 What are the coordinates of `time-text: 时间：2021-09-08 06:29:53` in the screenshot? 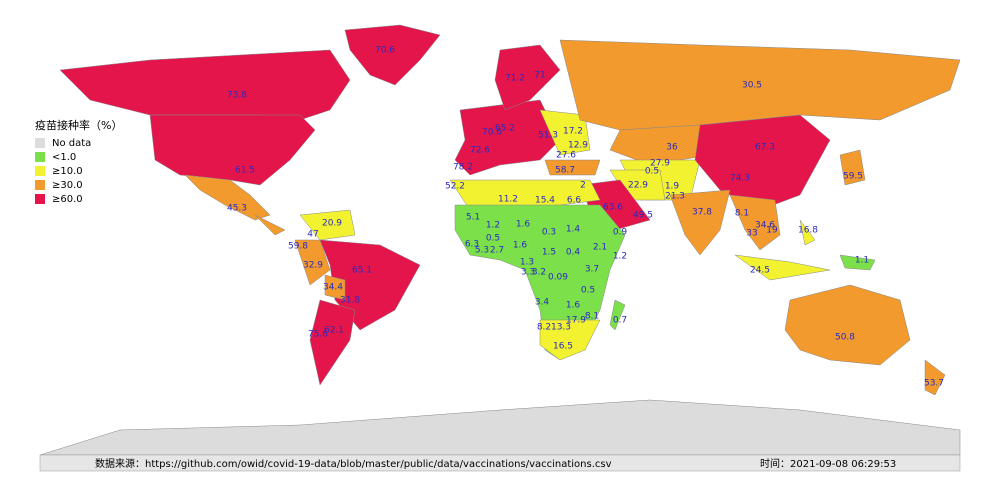 It's located at (828, 463).